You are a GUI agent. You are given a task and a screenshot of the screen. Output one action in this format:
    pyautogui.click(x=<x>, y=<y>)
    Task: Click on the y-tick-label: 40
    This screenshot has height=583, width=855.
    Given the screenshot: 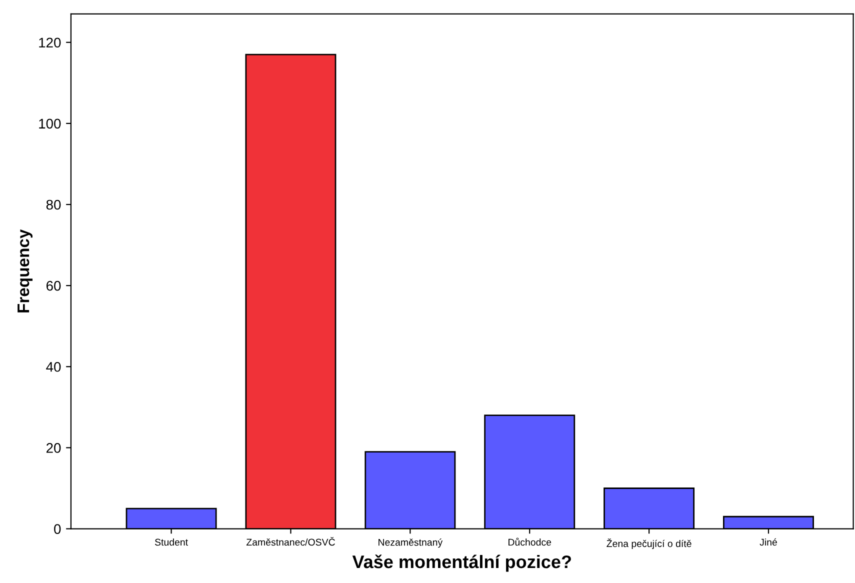 What is the action you would take?
    pyautogui.click(x=53, y=367)
    